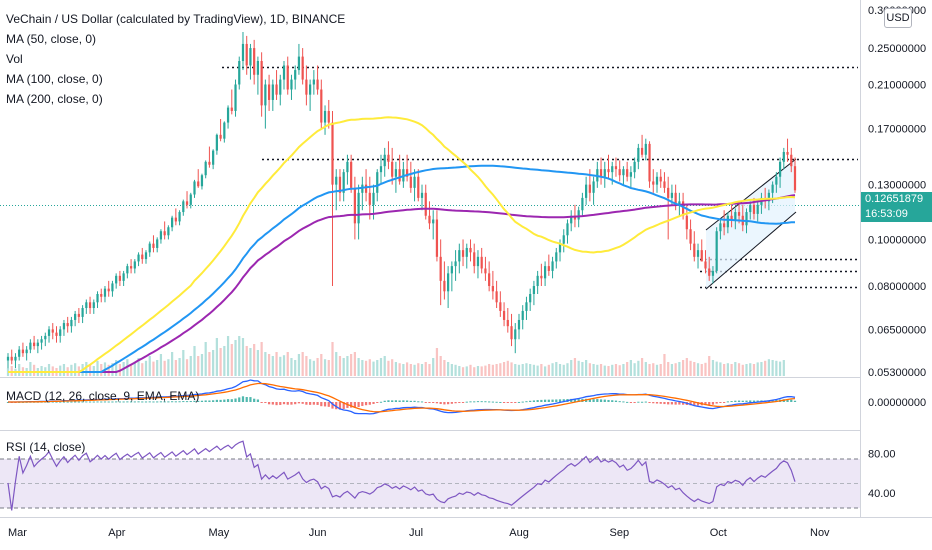 This screenshot has height=550, width=932. What do you see at coordinates (17, 533) in the screenshot?
I see `time-tick-label: Mar` at bounding box center [17, 533].